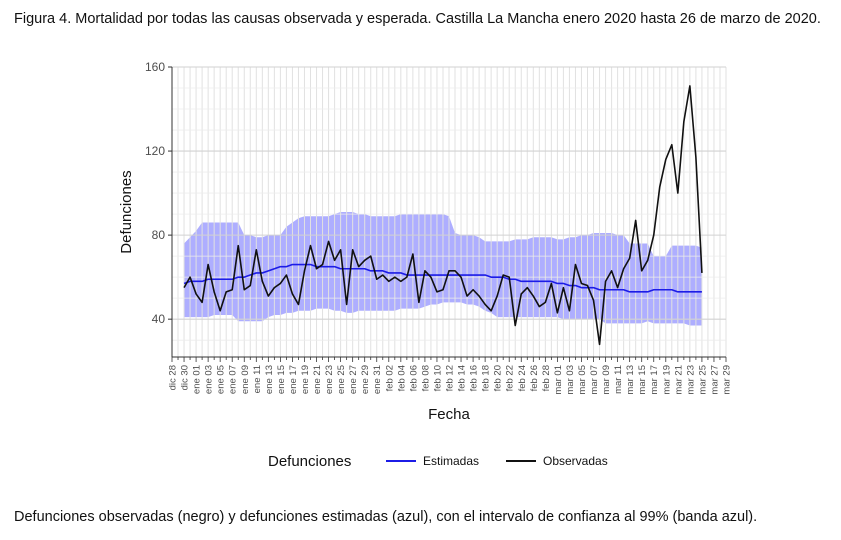 The image size is (841, 540). What do you see at coordinates (522, 378) in the screenshot?
I see `x-tick-label: feb 24` at bounding box center [522, 378].